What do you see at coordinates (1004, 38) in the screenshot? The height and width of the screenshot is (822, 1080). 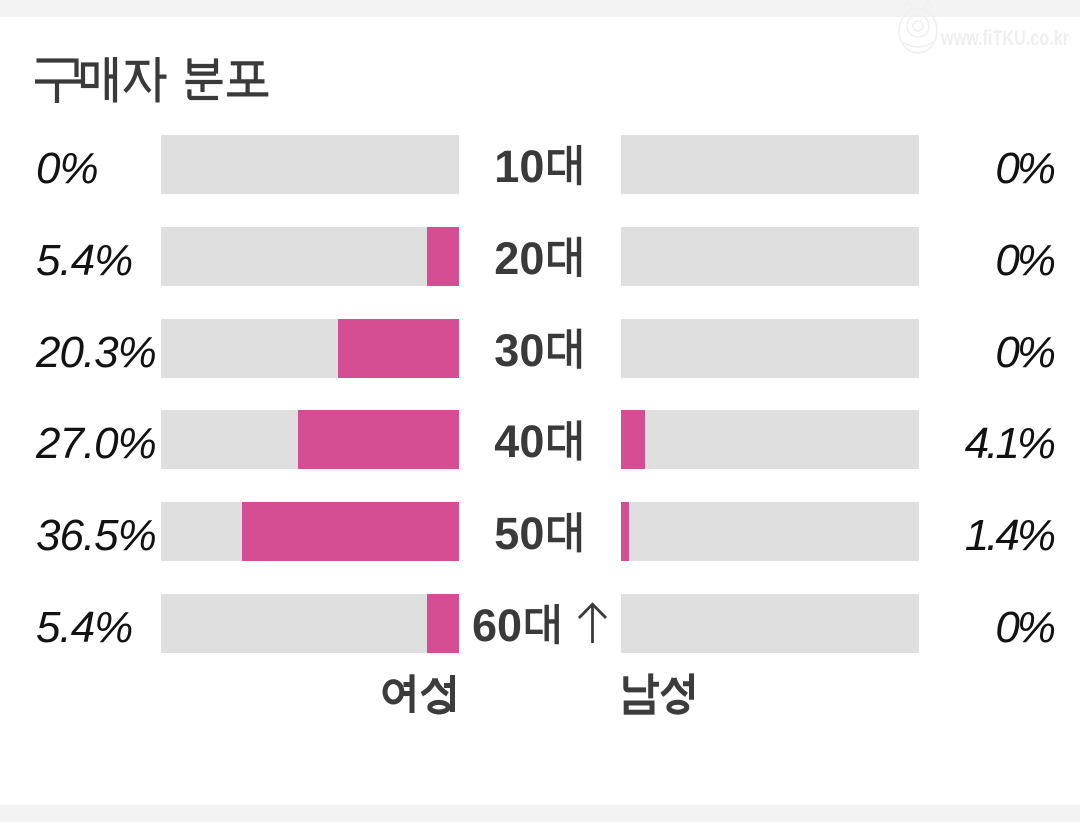 I see `svg-text: www.fiTKU.co.kr` at bounding box center [1004, 38].